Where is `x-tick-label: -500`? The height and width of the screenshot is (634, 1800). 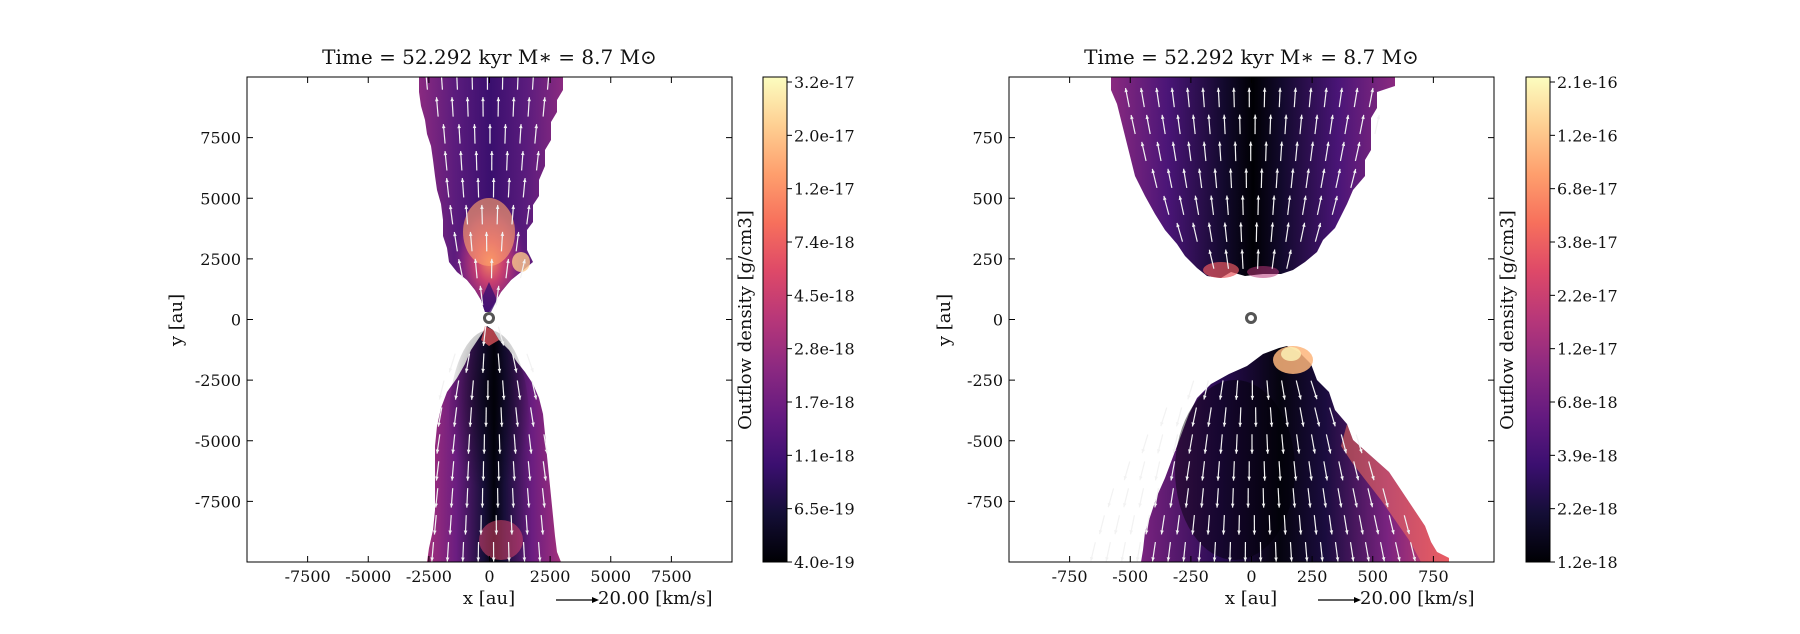 x-tick-label: -500 is located at coordinates (1130, 576).